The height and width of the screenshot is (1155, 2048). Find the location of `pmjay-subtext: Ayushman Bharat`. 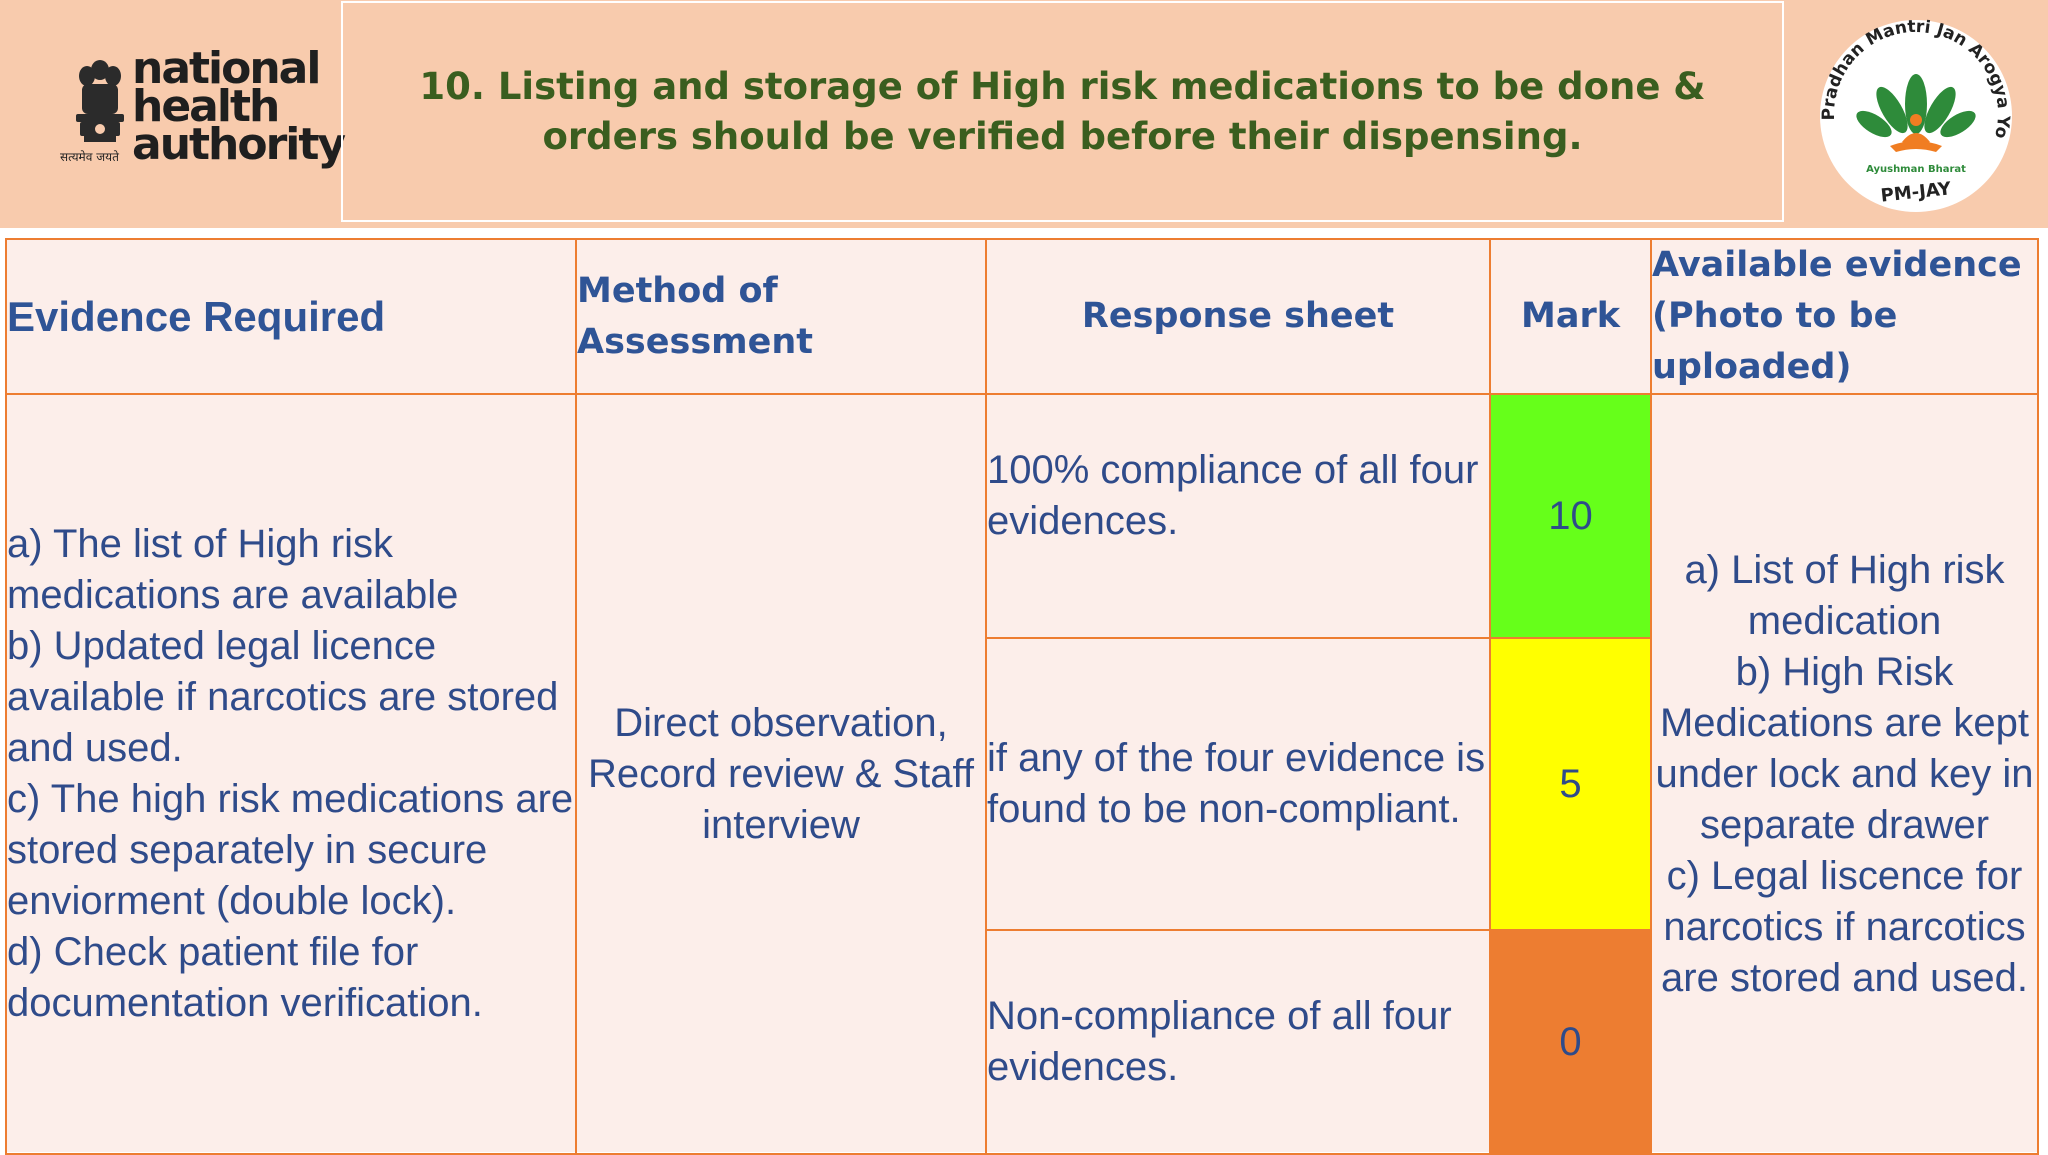

pmjay-subtext: Ayushman Bharat is located at coordinates (1916, 169).